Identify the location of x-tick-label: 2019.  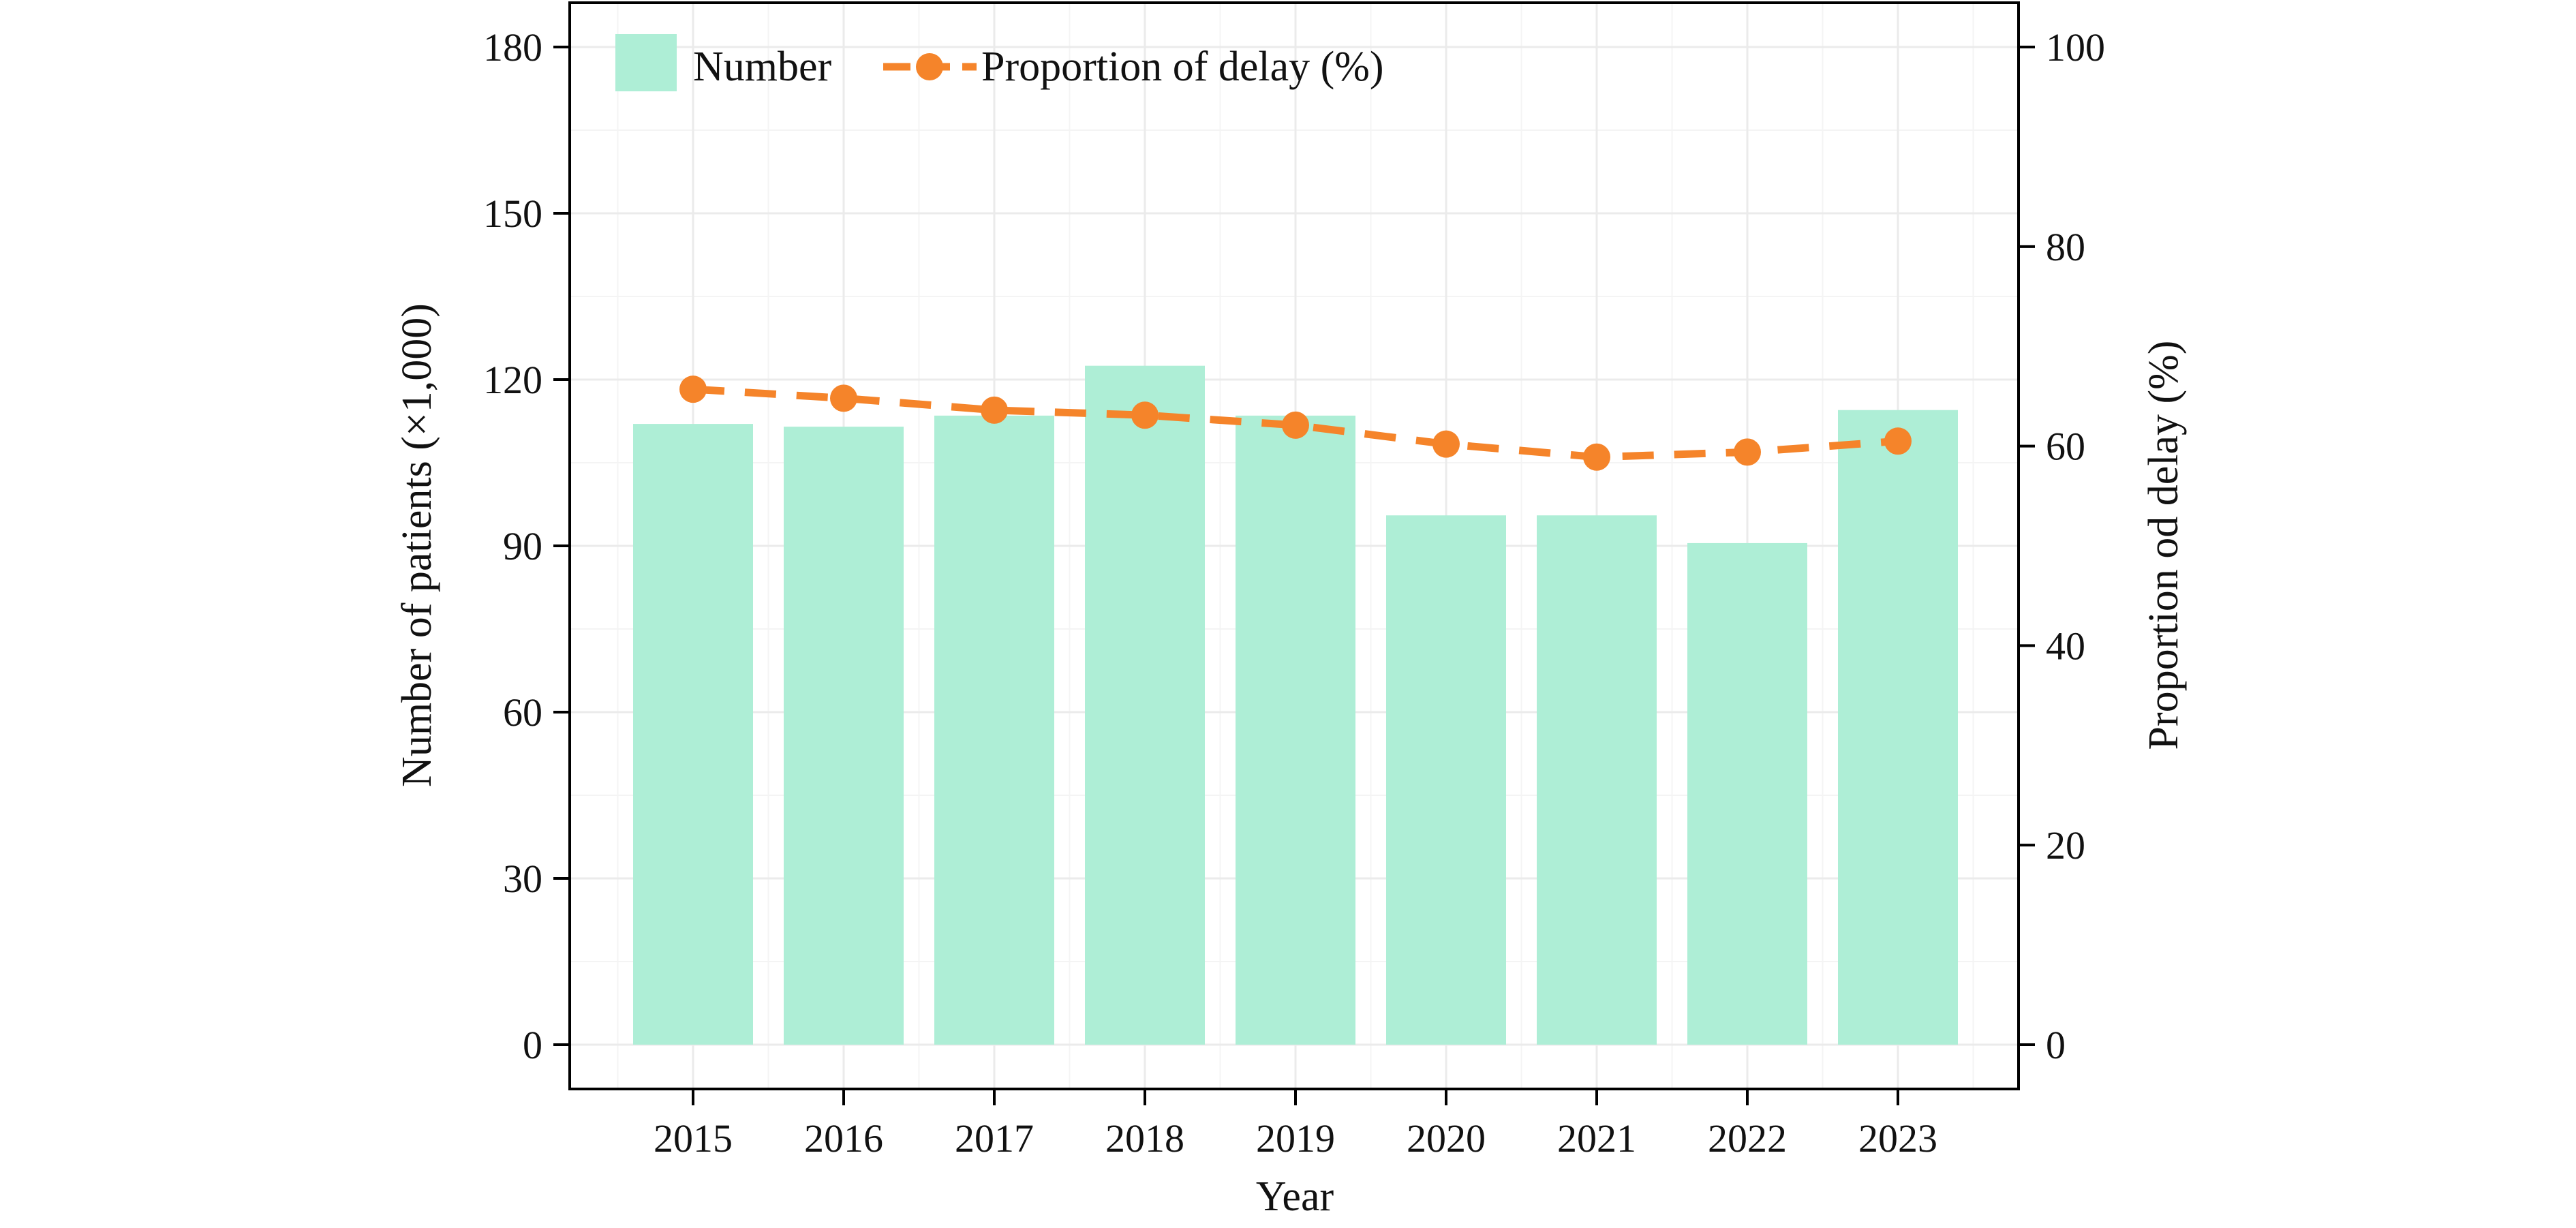
(1295, 1138).